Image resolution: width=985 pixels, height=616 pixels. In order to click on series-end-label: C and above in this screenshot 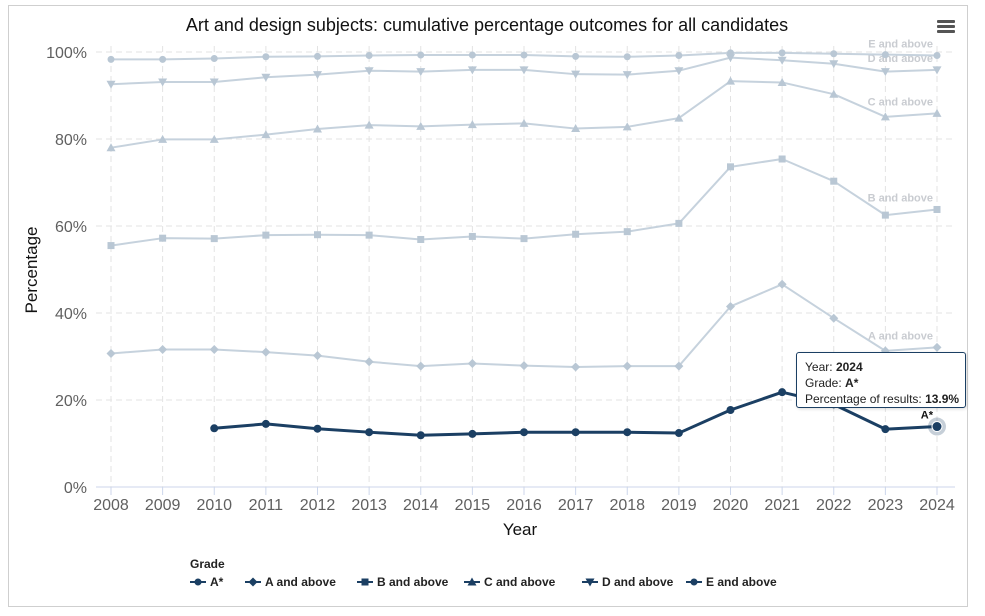, I will do `click(900, 102)`.